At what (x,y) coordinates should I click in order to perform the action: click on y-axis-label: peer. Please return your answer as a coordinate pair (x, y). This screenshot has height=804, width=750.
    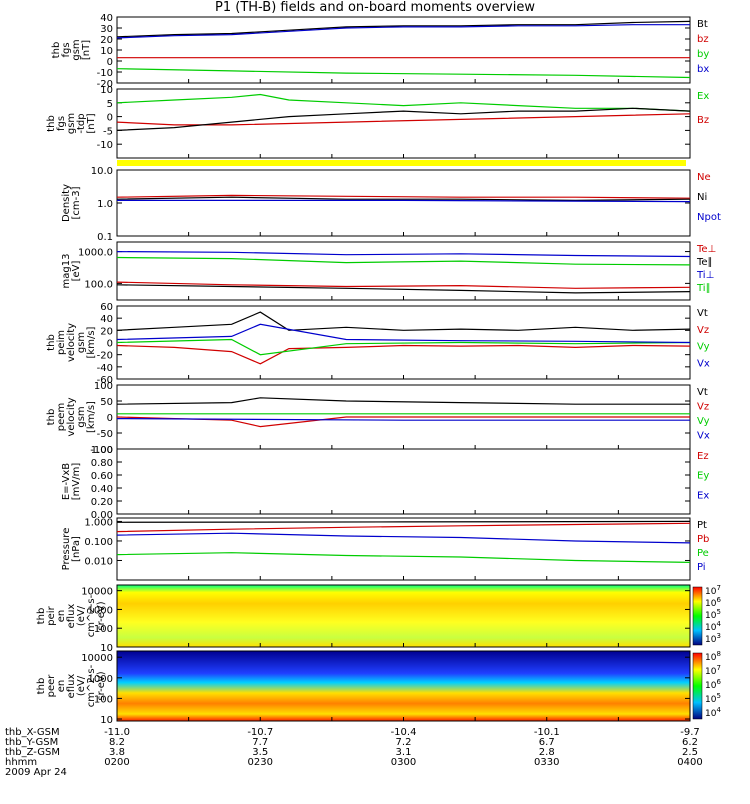
    Looking at the image, I should click on (51, 686).